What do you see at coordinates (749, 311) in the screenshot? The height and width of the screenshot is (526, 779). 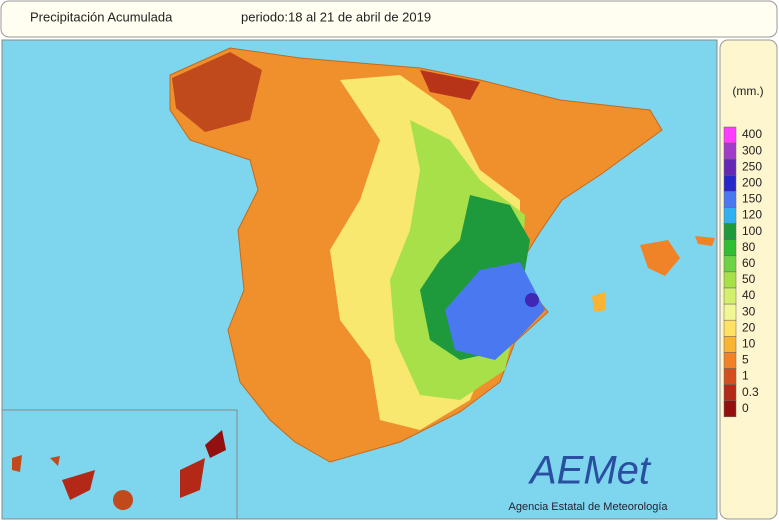 I see `legend-label: 30` at bounding box center [749, 311].